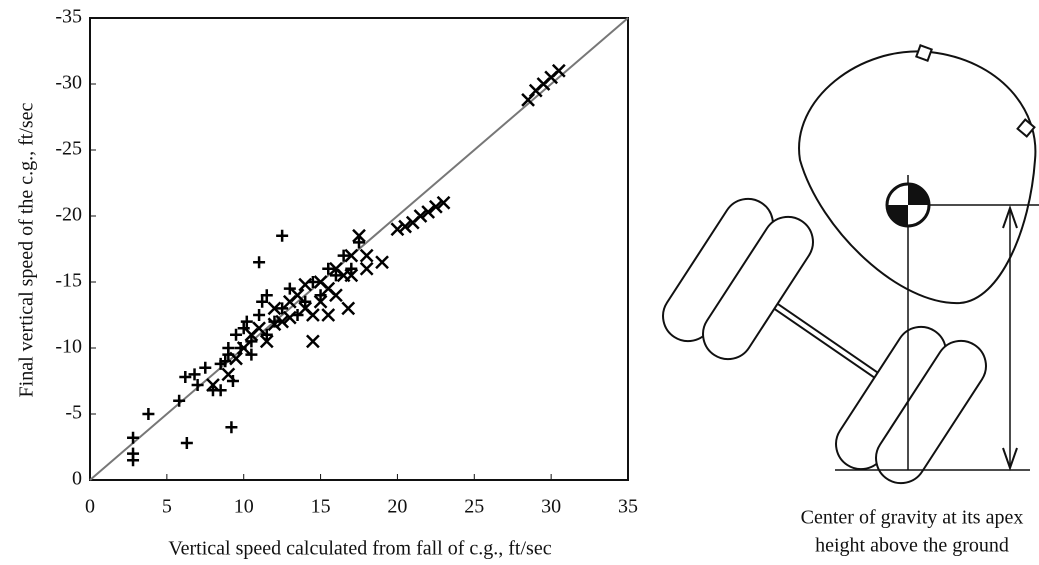 Image resolution: width=1039 pixels, height=565 pixels. What do you see at coordinates (73, 413) in the screenshot?
I see `y-tick-label: -5` at bounding box center [73, 413].